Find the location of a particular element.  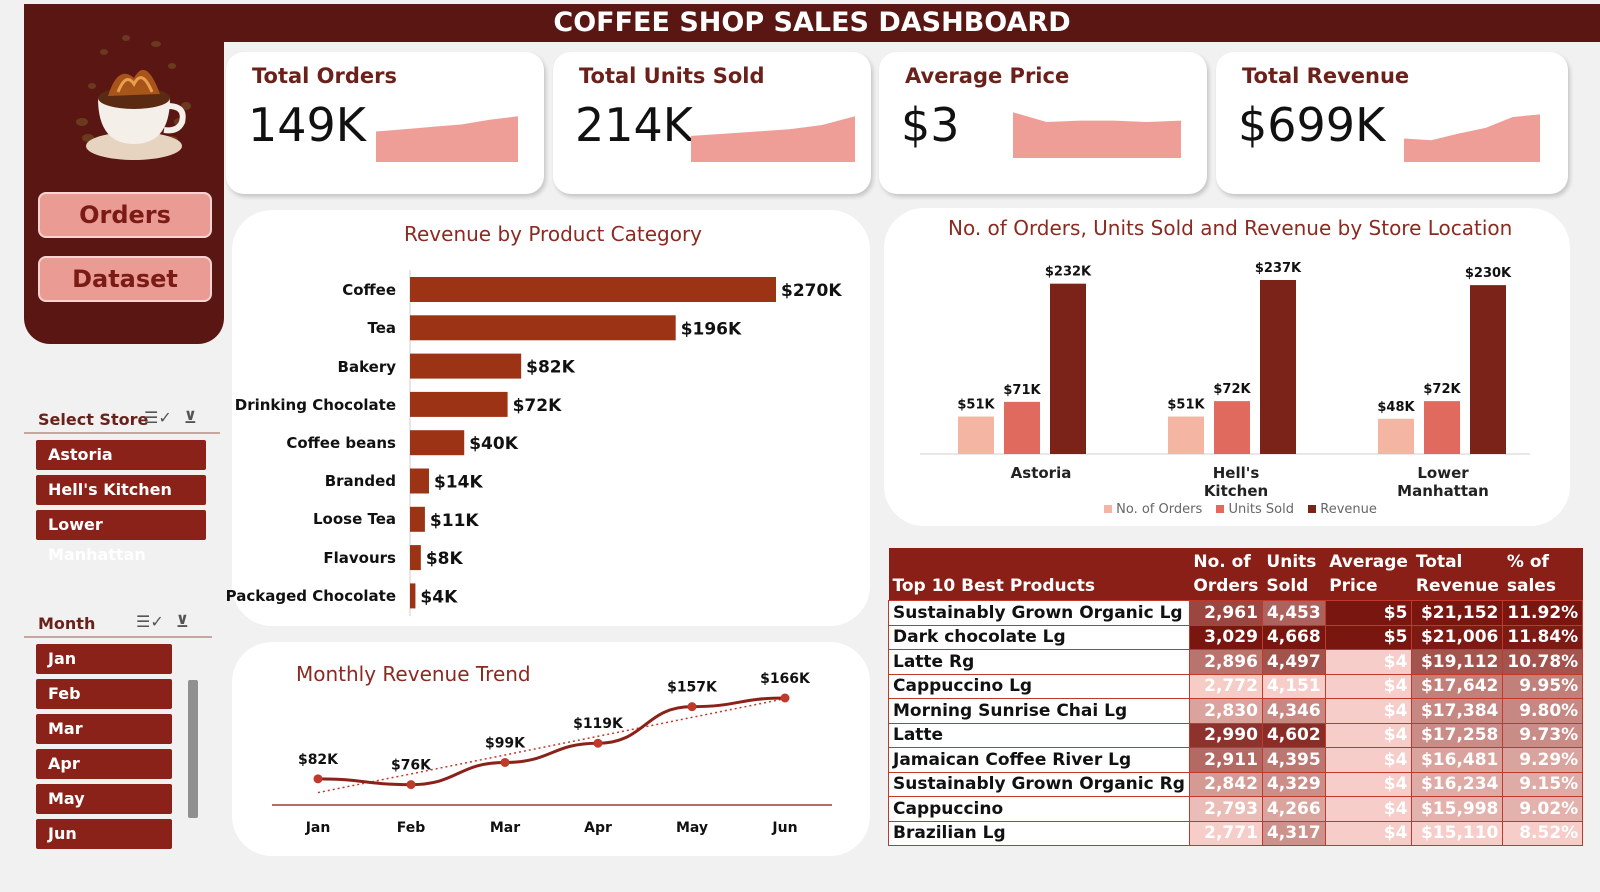

value-cell: 10.78% is located at coordinates (1543, 662).